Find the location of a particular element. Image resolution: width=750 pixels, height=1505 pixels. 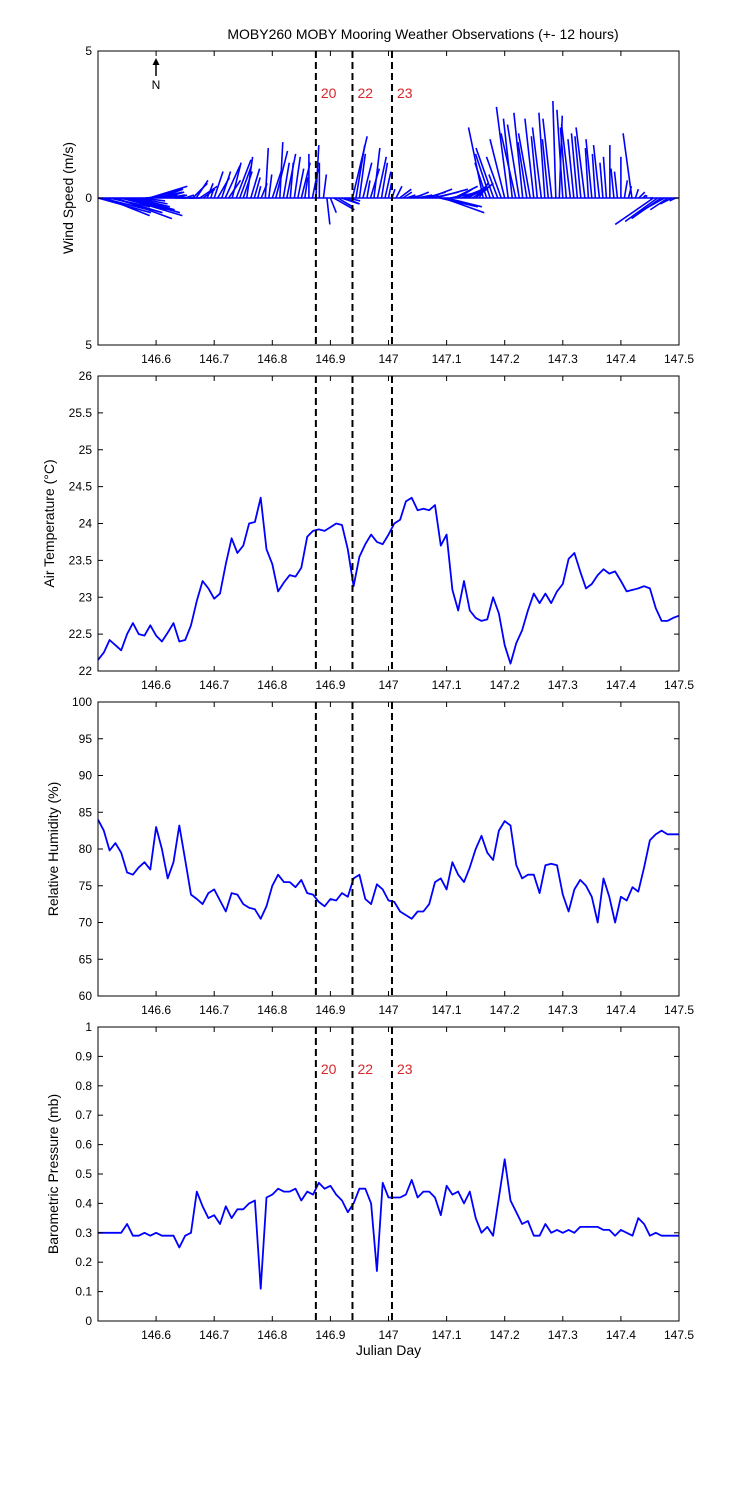

event-label: 22 is located at coordinates (365, 1069).